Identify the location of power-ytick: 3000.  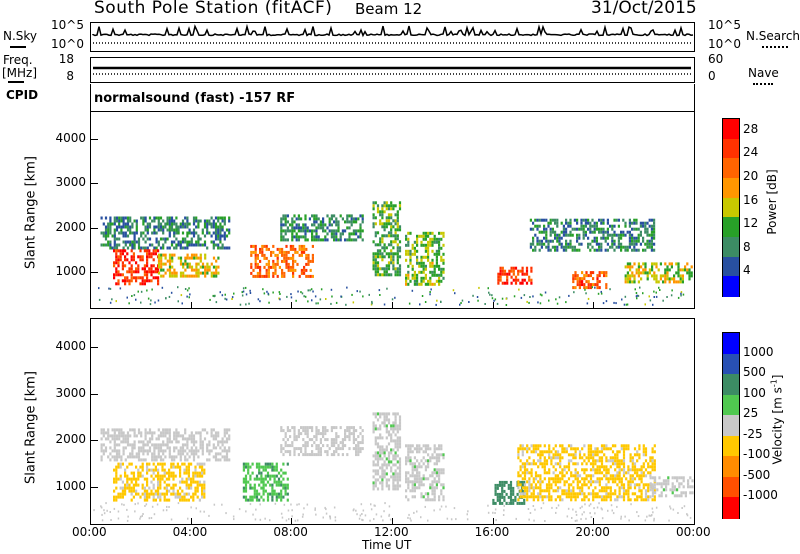
(70, 182).